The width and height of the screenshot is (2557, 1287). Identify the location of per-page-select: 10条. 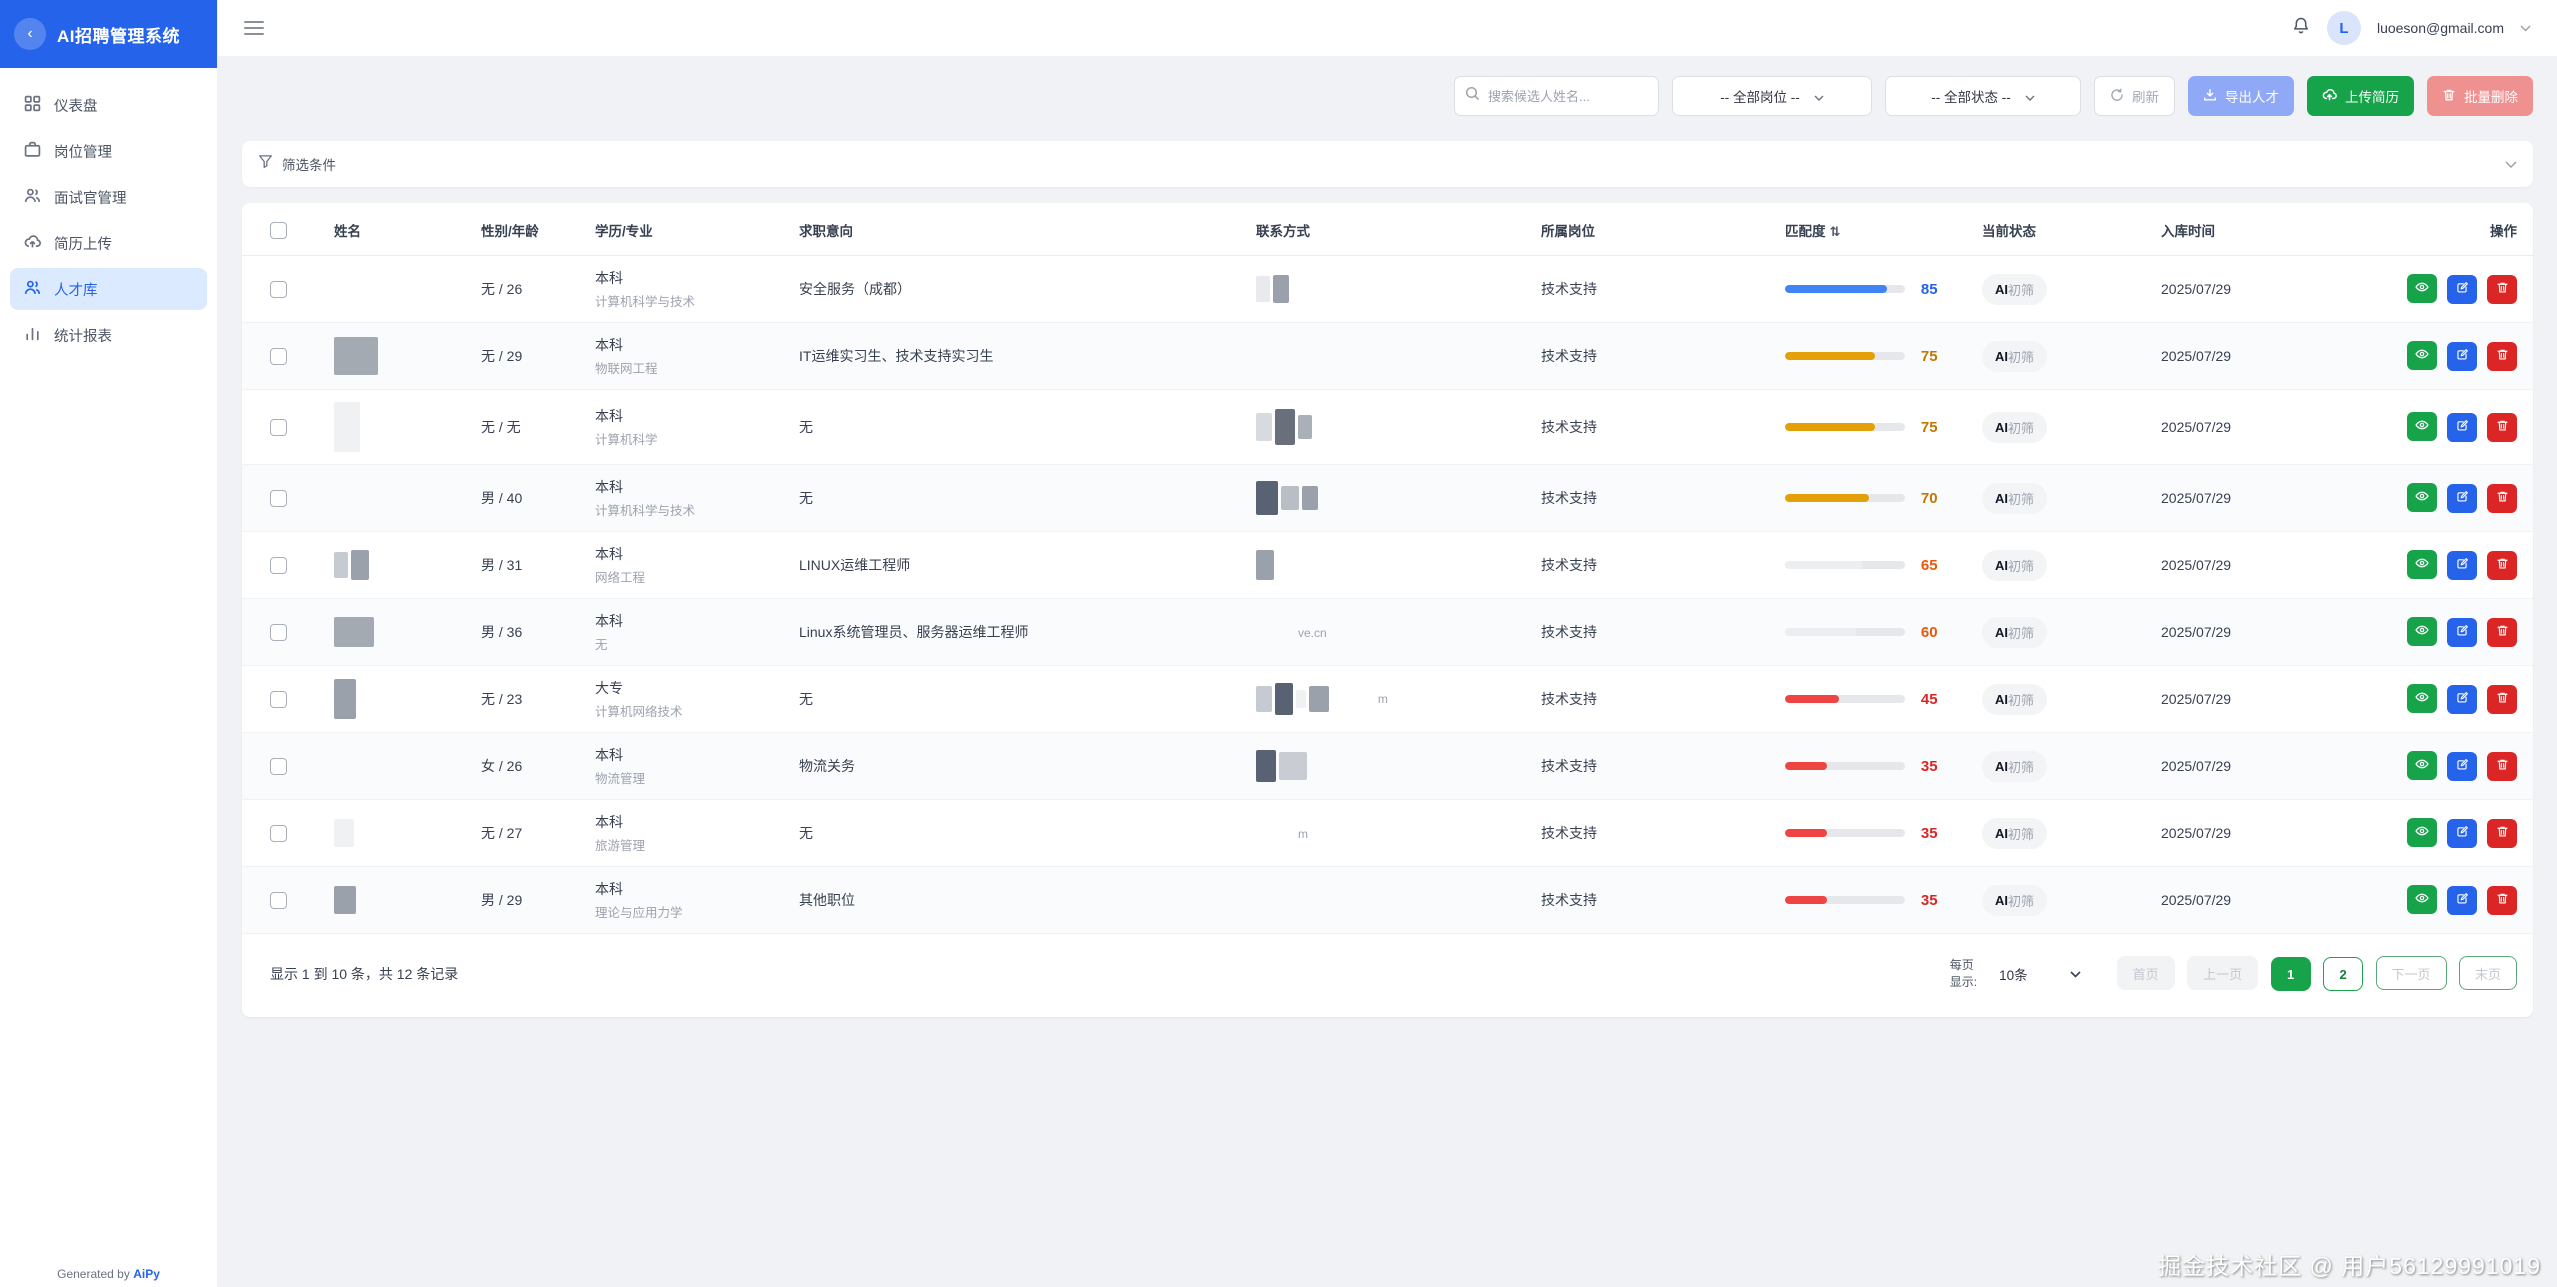
(2043, 974).